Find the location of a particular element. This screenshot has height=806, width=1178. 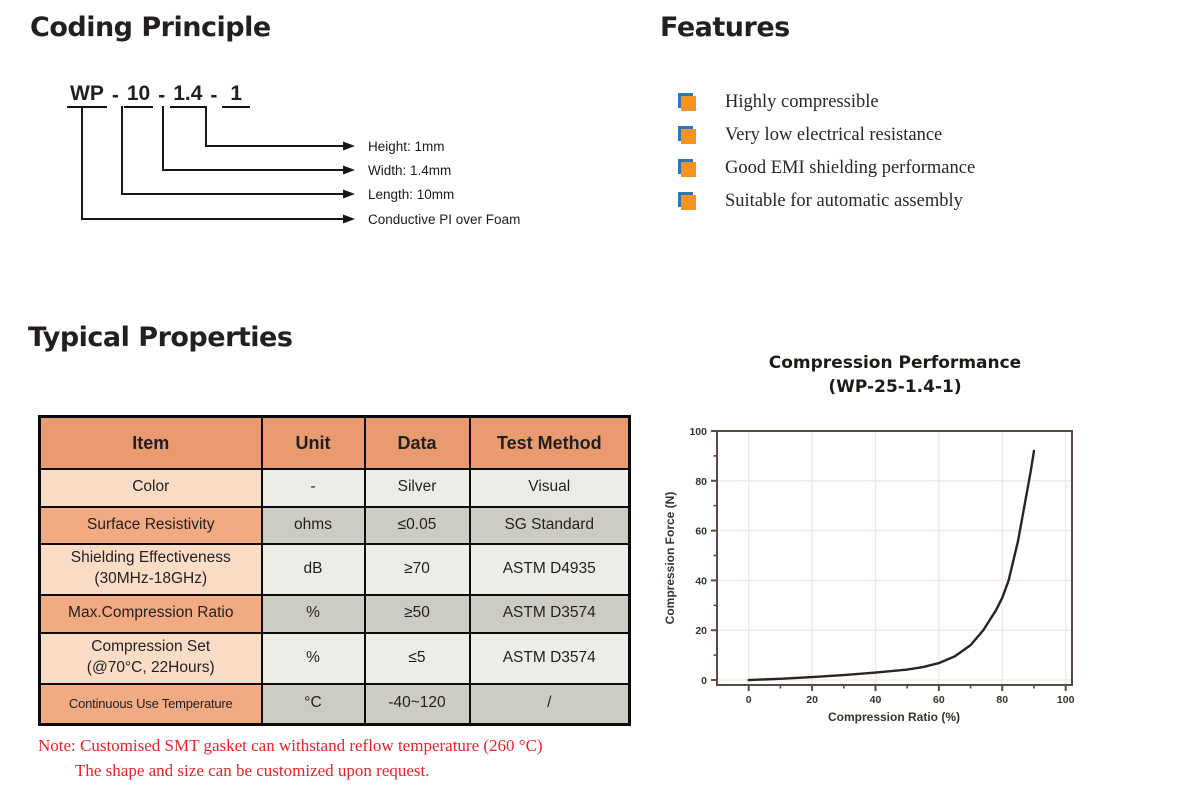

cell-method: ASTM D4935 is located at coordinates (549, 569).